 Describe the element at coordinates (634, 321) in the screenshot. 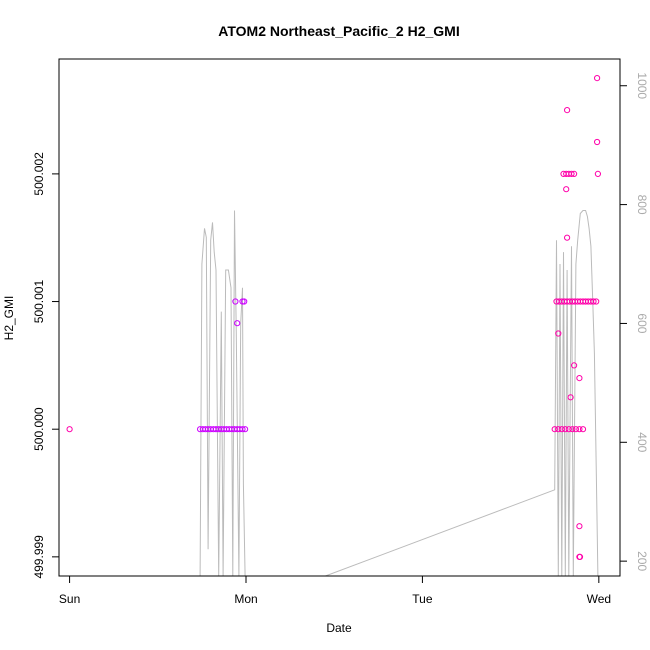

I see `y2-axis: 200 400 600 800 1000` at that location.